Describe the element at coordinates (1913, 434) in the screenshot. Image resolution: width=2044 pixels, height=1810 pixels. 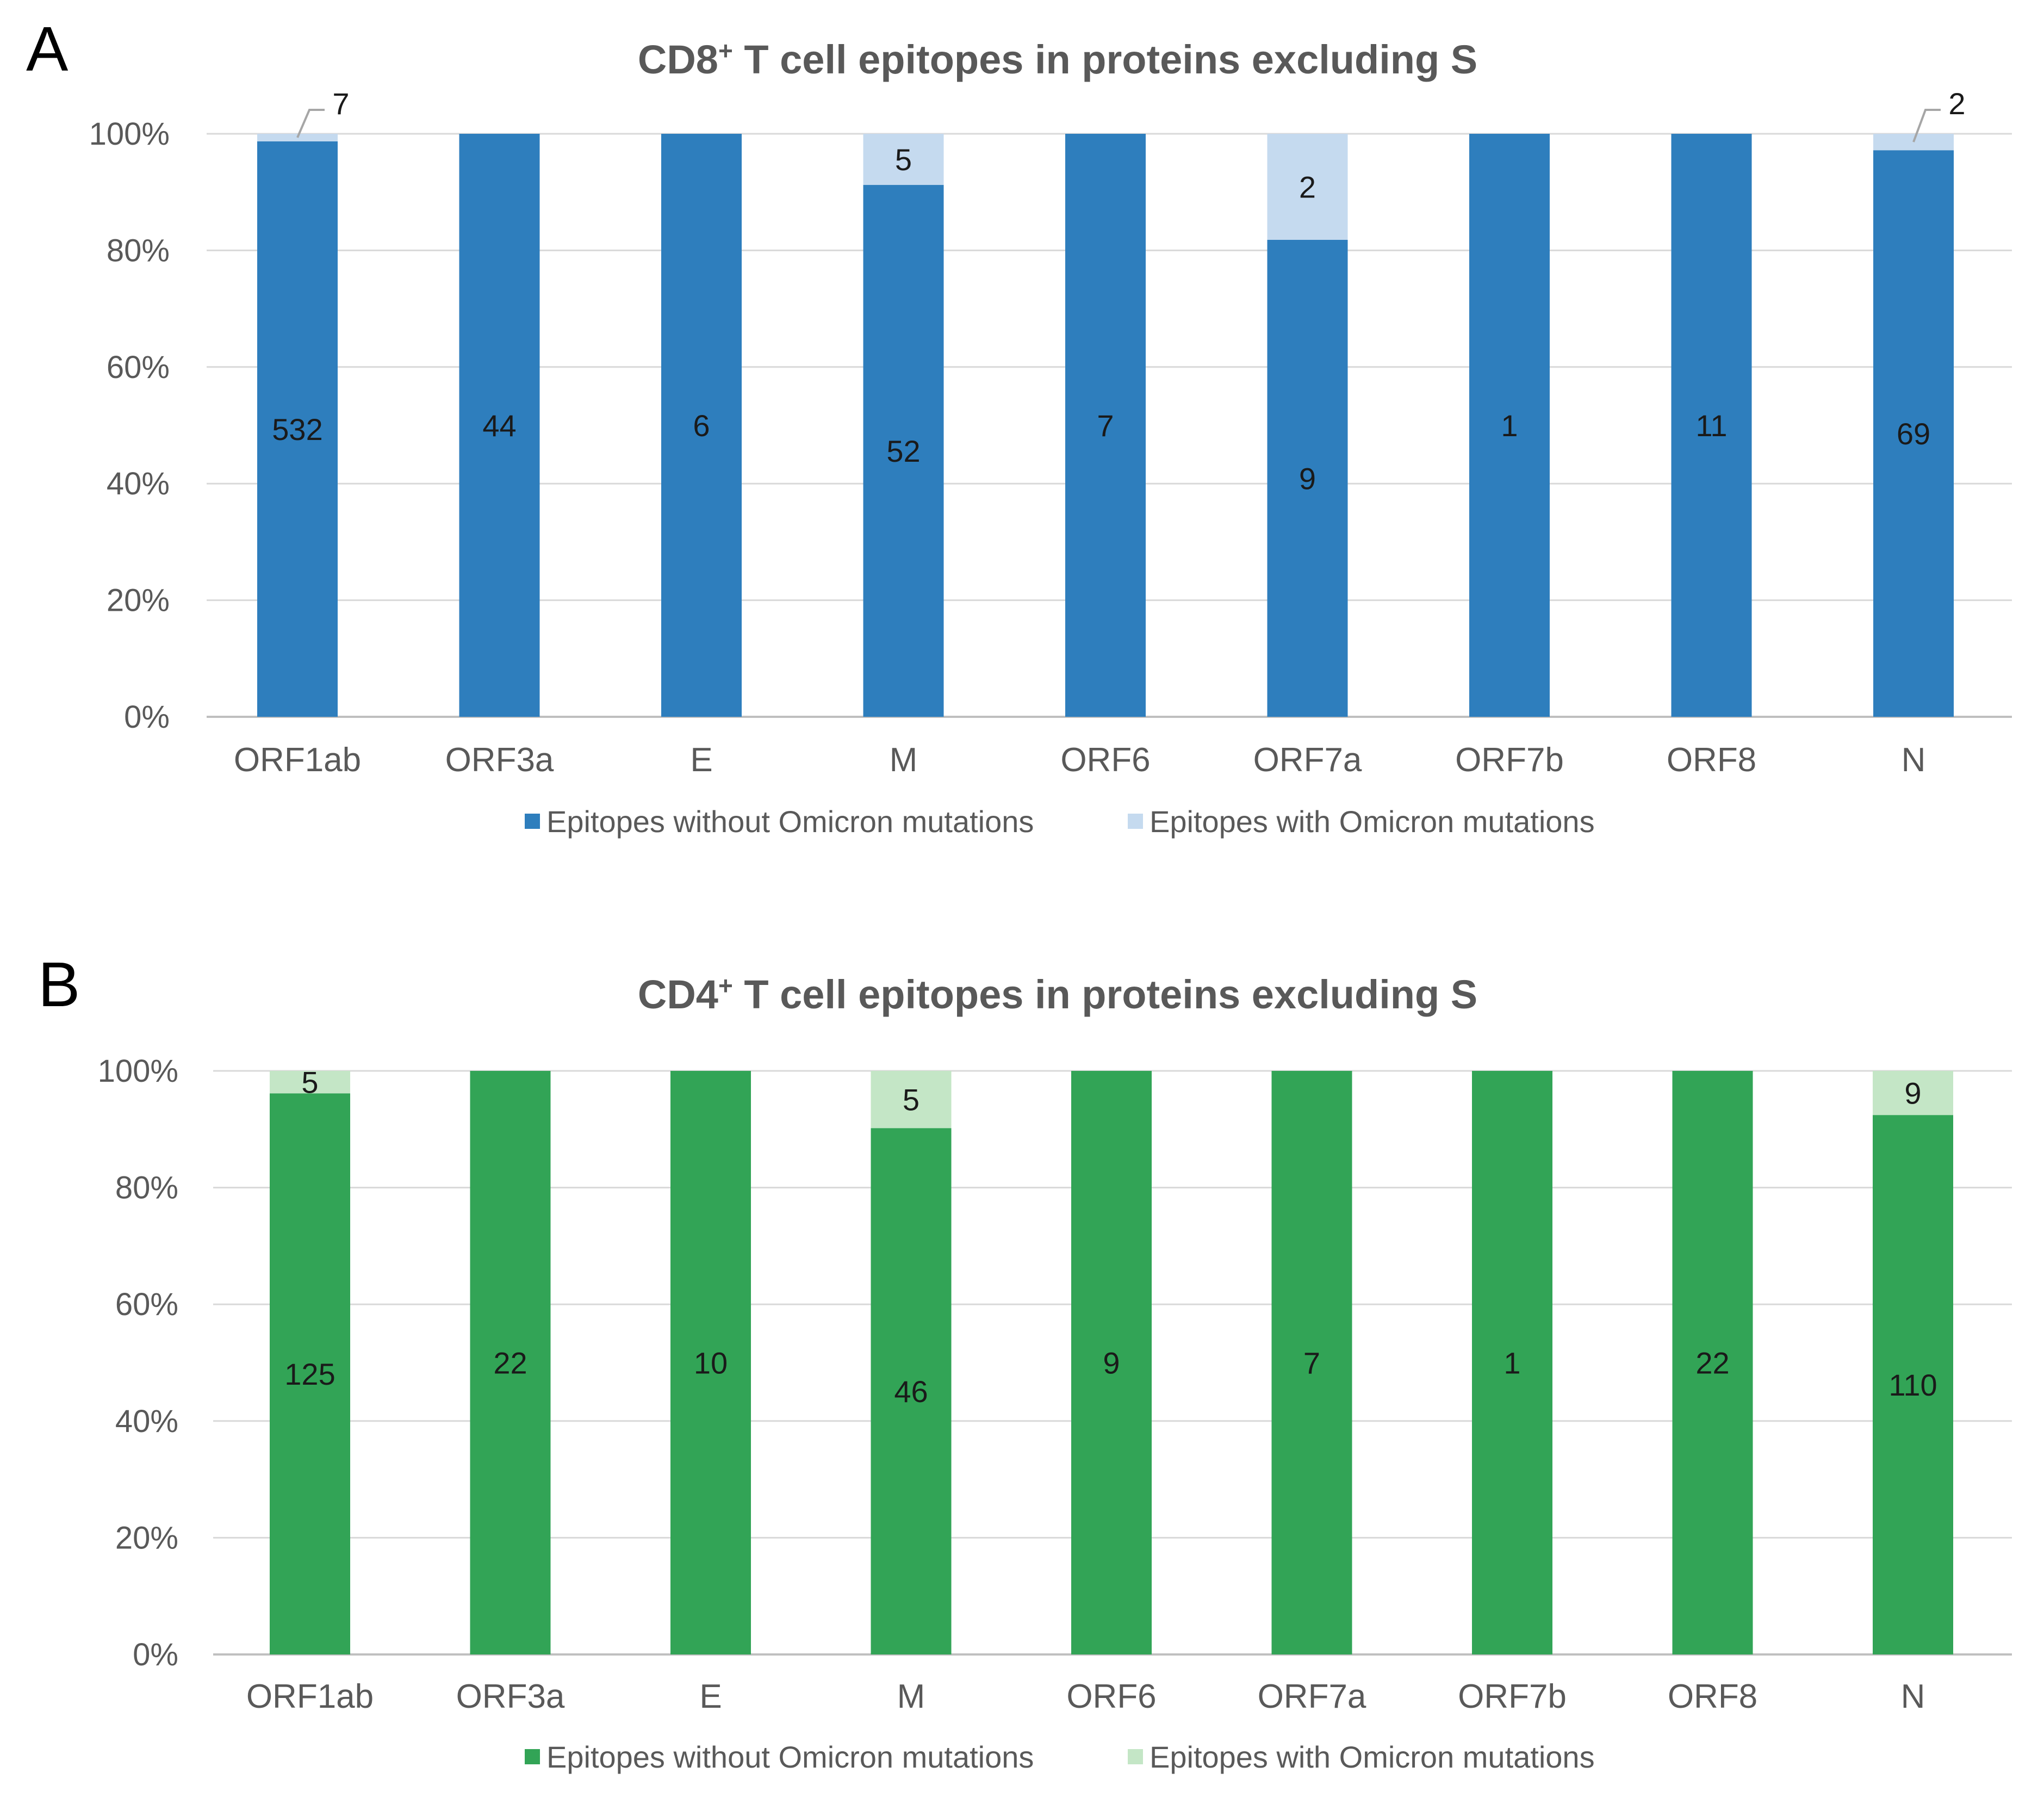
I see `data-label: 69` at that location.